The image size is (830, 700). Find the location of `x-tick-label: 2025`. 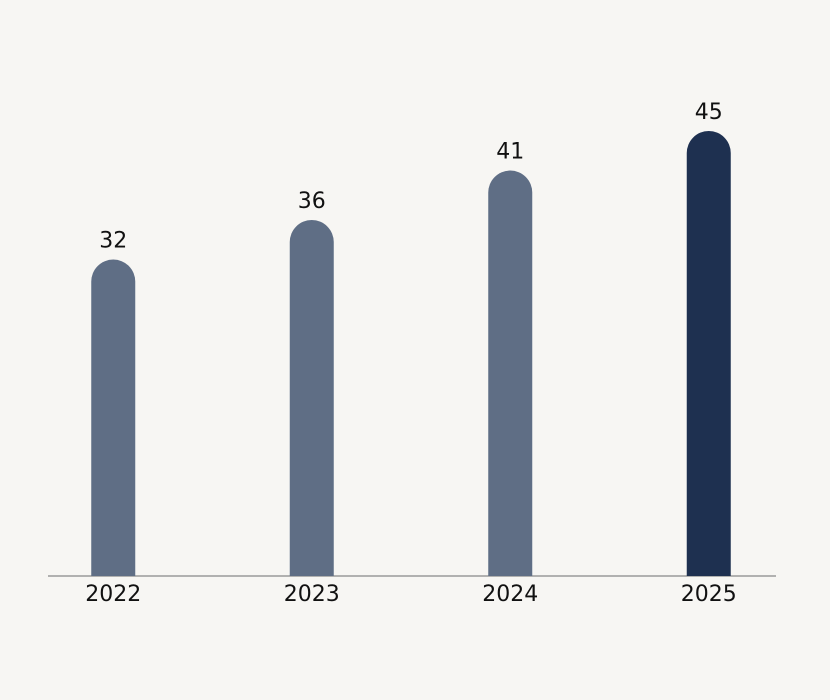

x-tick-label: 2025 is located at coordinates (709, 594).